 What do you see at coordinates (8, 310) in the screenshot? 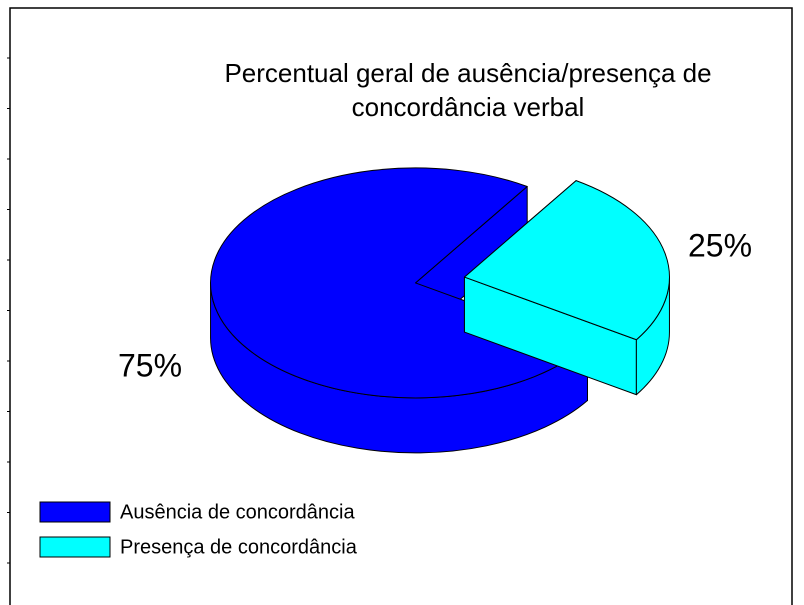
I see `border-ticks` at bounding box center [8, 310].